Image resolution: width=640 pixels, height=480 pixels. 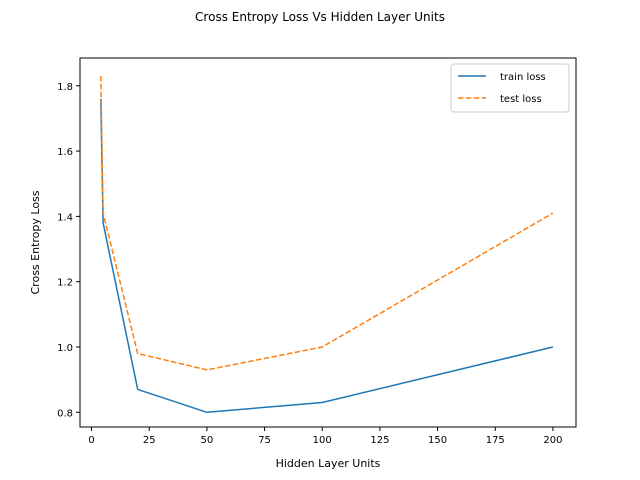 I want to click on x-tick-label: 75, so click(x=264, y=440).